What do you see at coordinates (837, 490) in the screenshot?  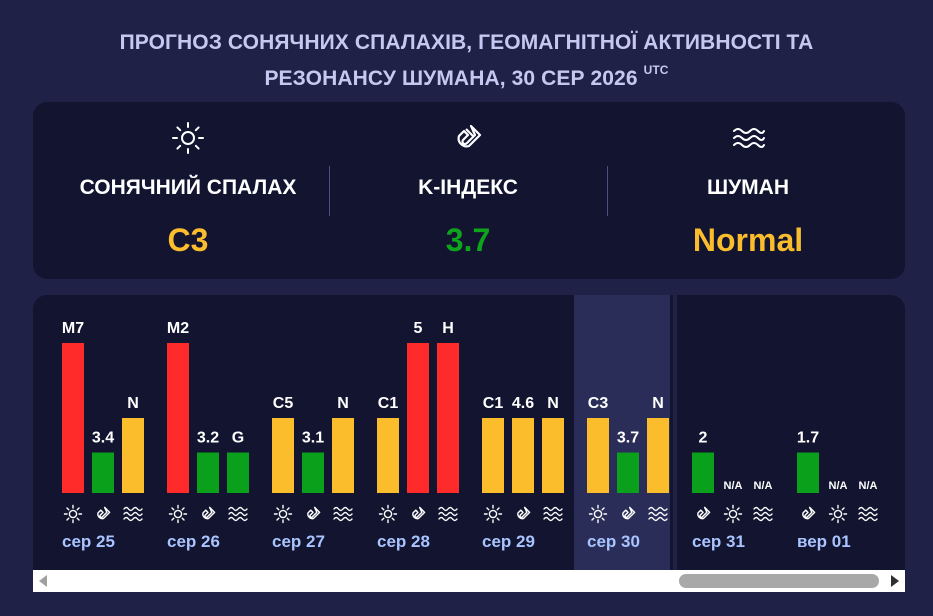 I see `day-group: 1.7 N/A N/A вер 01` at bounding box center [837, 490].